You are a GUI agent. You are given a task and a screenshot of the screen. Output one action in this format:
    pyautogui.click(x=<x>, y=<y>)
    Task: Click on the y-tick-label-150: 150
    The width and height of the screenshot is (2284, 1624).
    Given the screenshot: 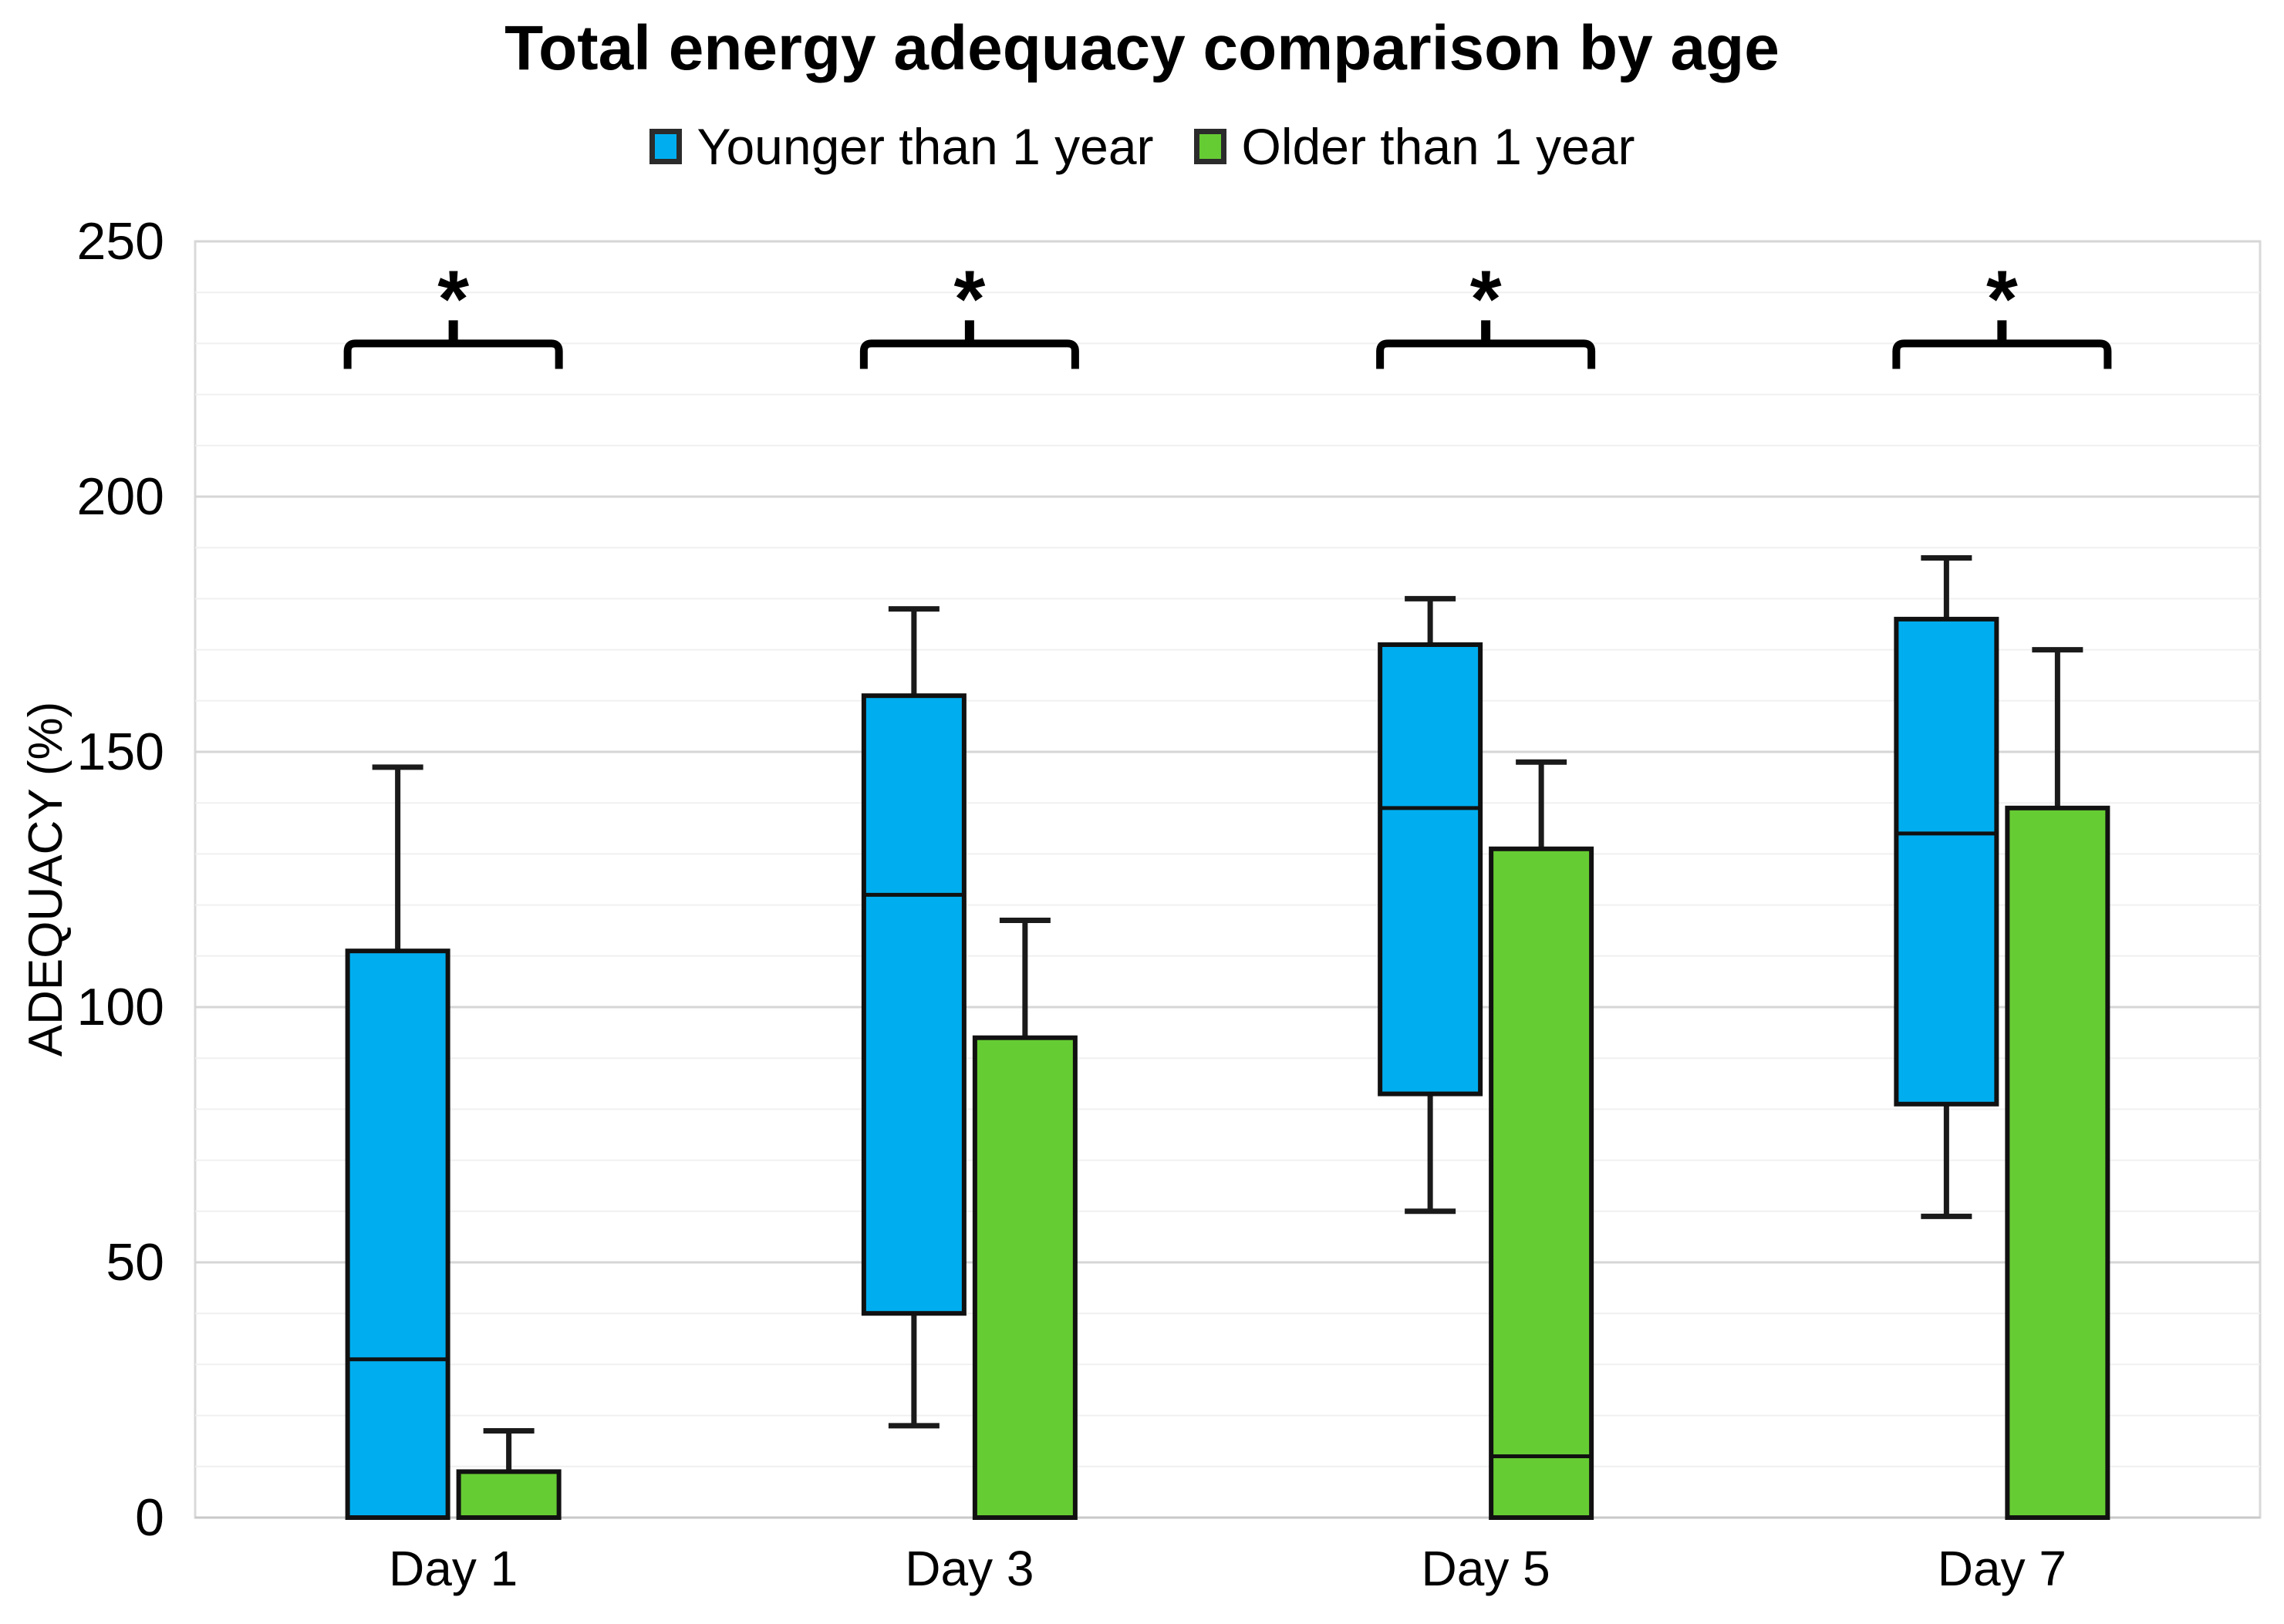 What is the action you would take?
    pyautogui.click(x=120, y=752)
    